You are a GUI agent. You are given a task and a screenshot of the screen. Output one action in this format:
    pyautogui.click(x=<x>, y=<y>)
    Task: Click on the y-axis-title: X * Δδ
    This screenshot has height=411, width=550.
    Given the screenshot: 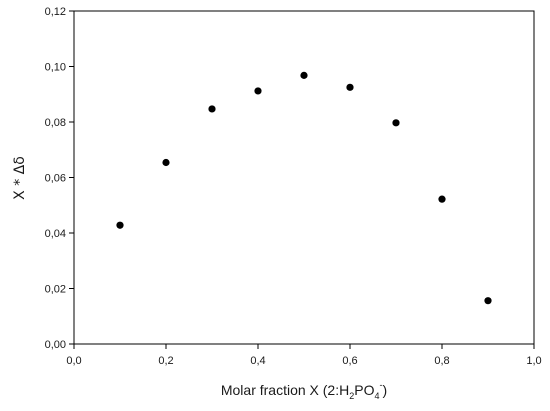 What is the action you would take?
    pyautogui.click(x=20, y=178)
    